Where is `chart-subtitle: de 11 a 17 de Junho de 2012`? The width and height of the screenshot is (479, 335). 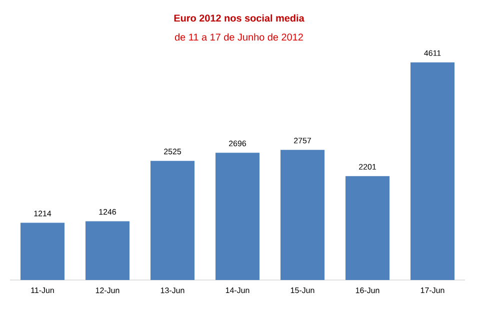 chart-subtitle: de 11 a 17 de Junho de 2012 is located at coordinates (238, 37).